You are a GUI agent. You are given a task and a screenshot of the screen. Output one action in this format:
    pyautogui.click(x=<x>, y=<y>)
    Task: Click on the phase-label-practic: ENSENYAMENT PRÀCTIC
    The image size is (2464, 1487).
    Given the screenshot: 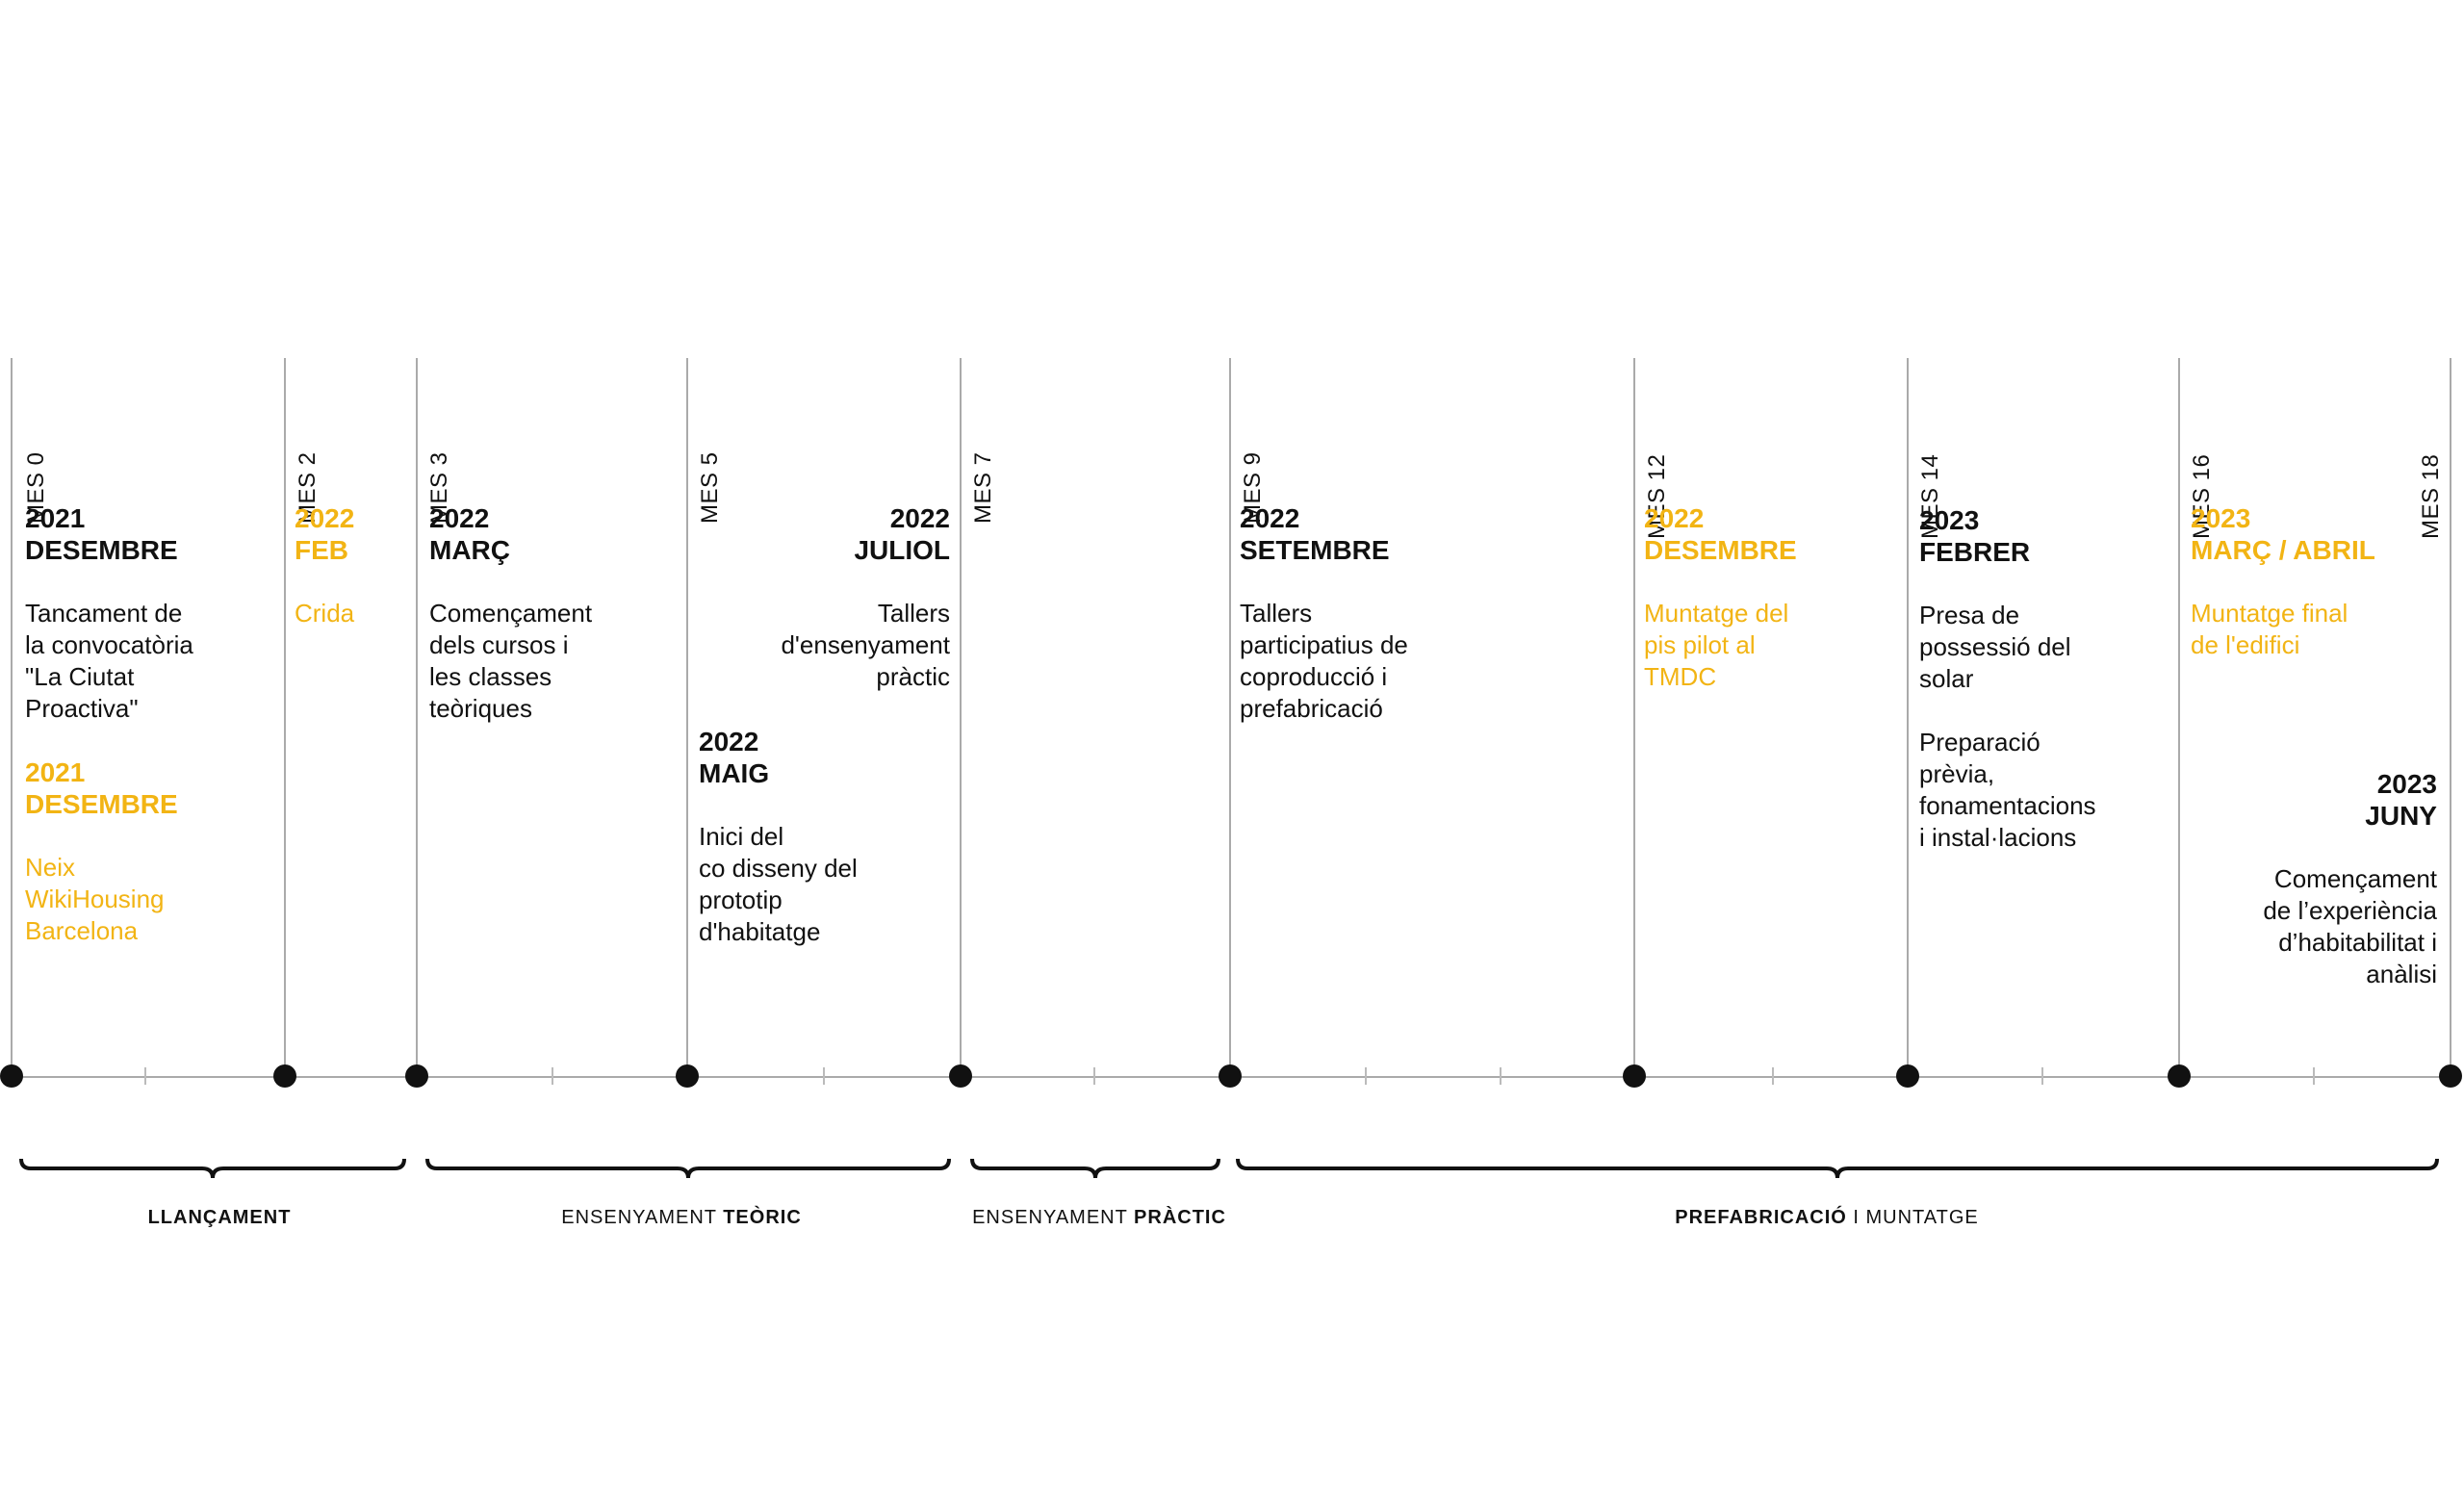 What is the action you would take?
    pyautogui.click(x=1099, y=1217)
    